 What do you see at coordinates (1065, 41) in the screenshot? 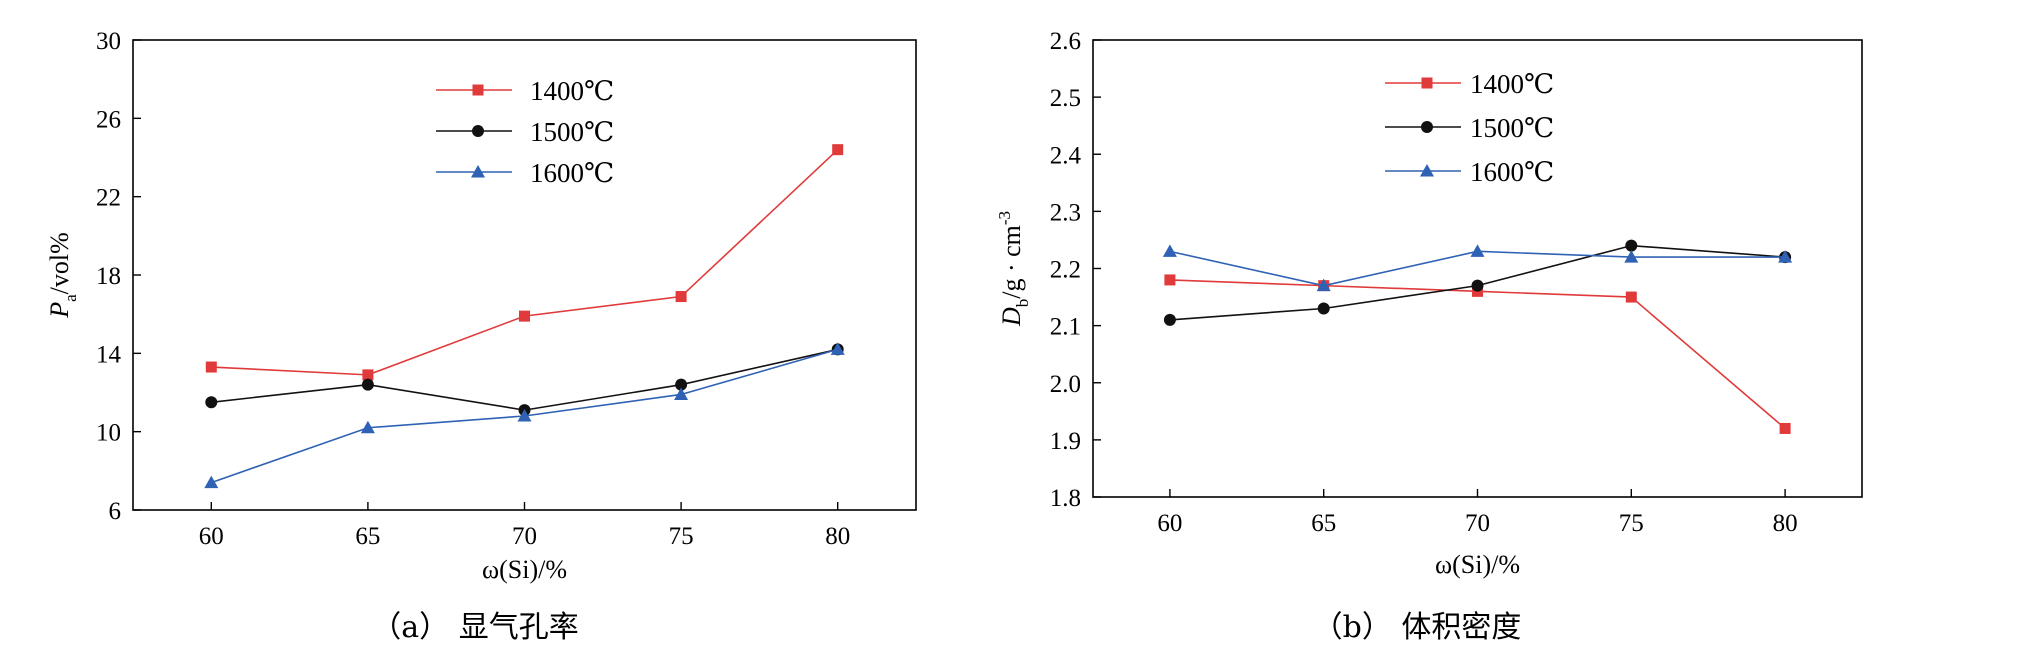
I see `y-tick-label: 2.6` at bounding box center [1065, 41].